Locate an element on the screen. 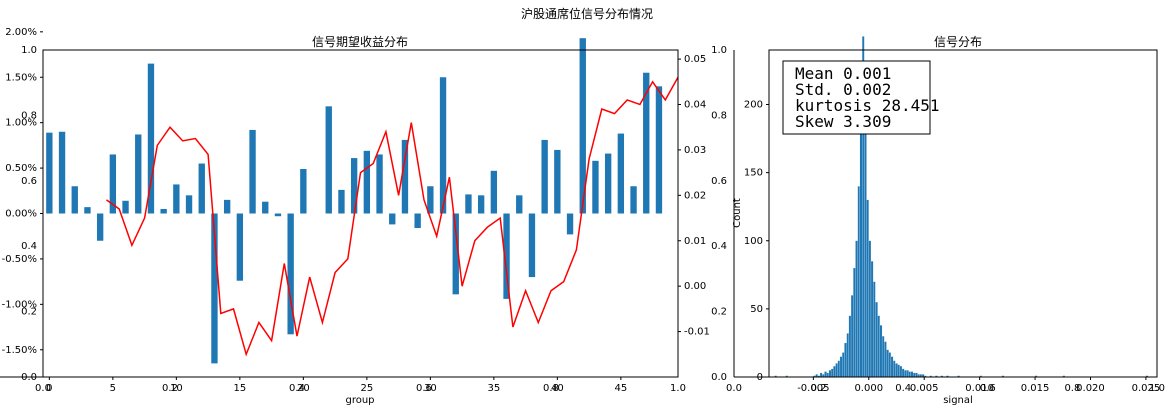  right-ylabel: Count is located at coordinates (737, 213).